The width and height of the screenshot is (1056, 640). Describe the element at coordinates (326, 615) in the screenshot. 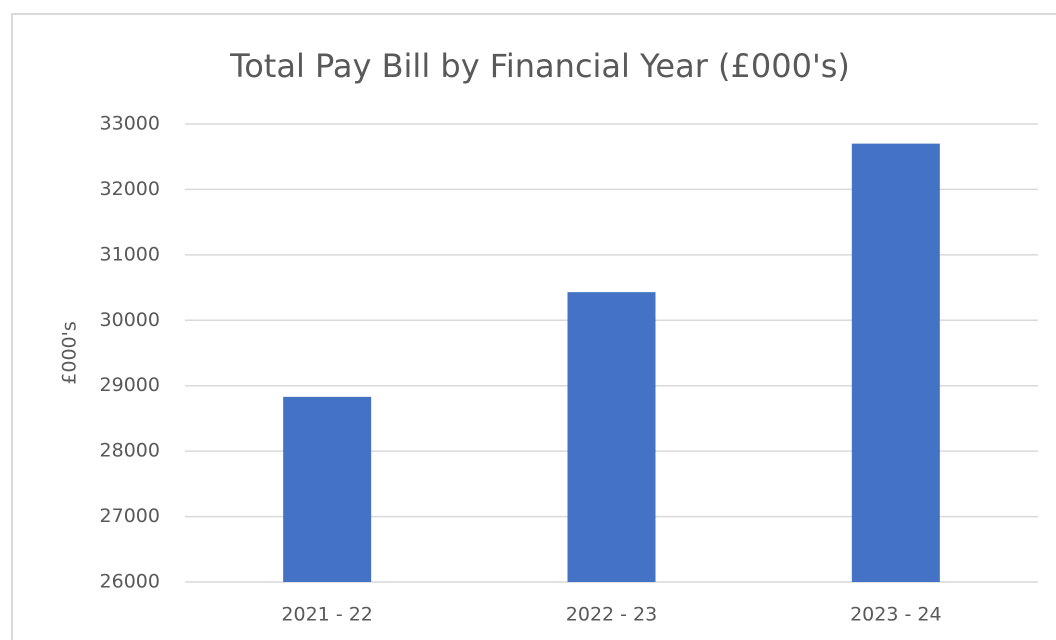

I see `x-tick-label: 2021 - 22` at that location.